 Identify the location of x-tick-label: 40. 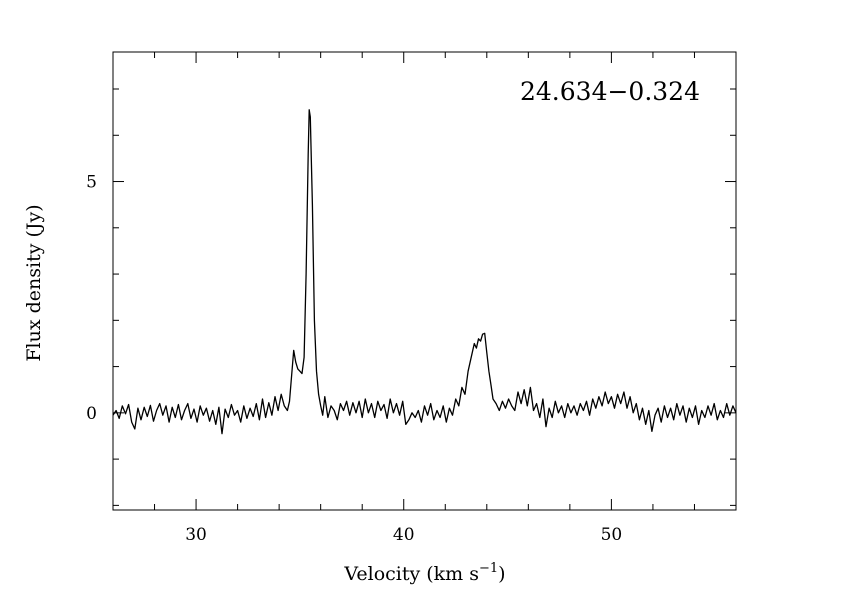
(404, 535).